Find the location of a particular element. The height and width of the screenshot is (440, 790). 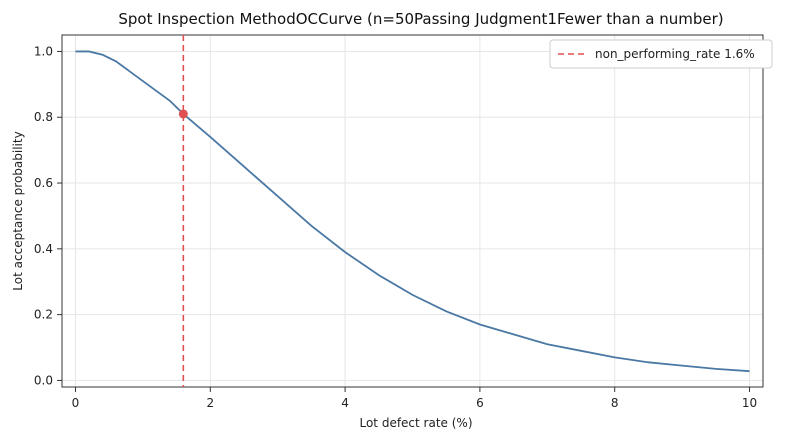

y-tick-label: 0.2 is located at coordinates (43, 315).